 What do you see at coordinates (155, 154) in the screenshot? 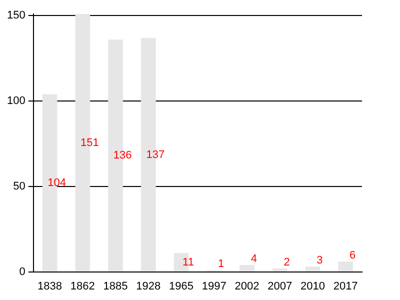
I see `data-label: 137` at bounding box center [155, 154].